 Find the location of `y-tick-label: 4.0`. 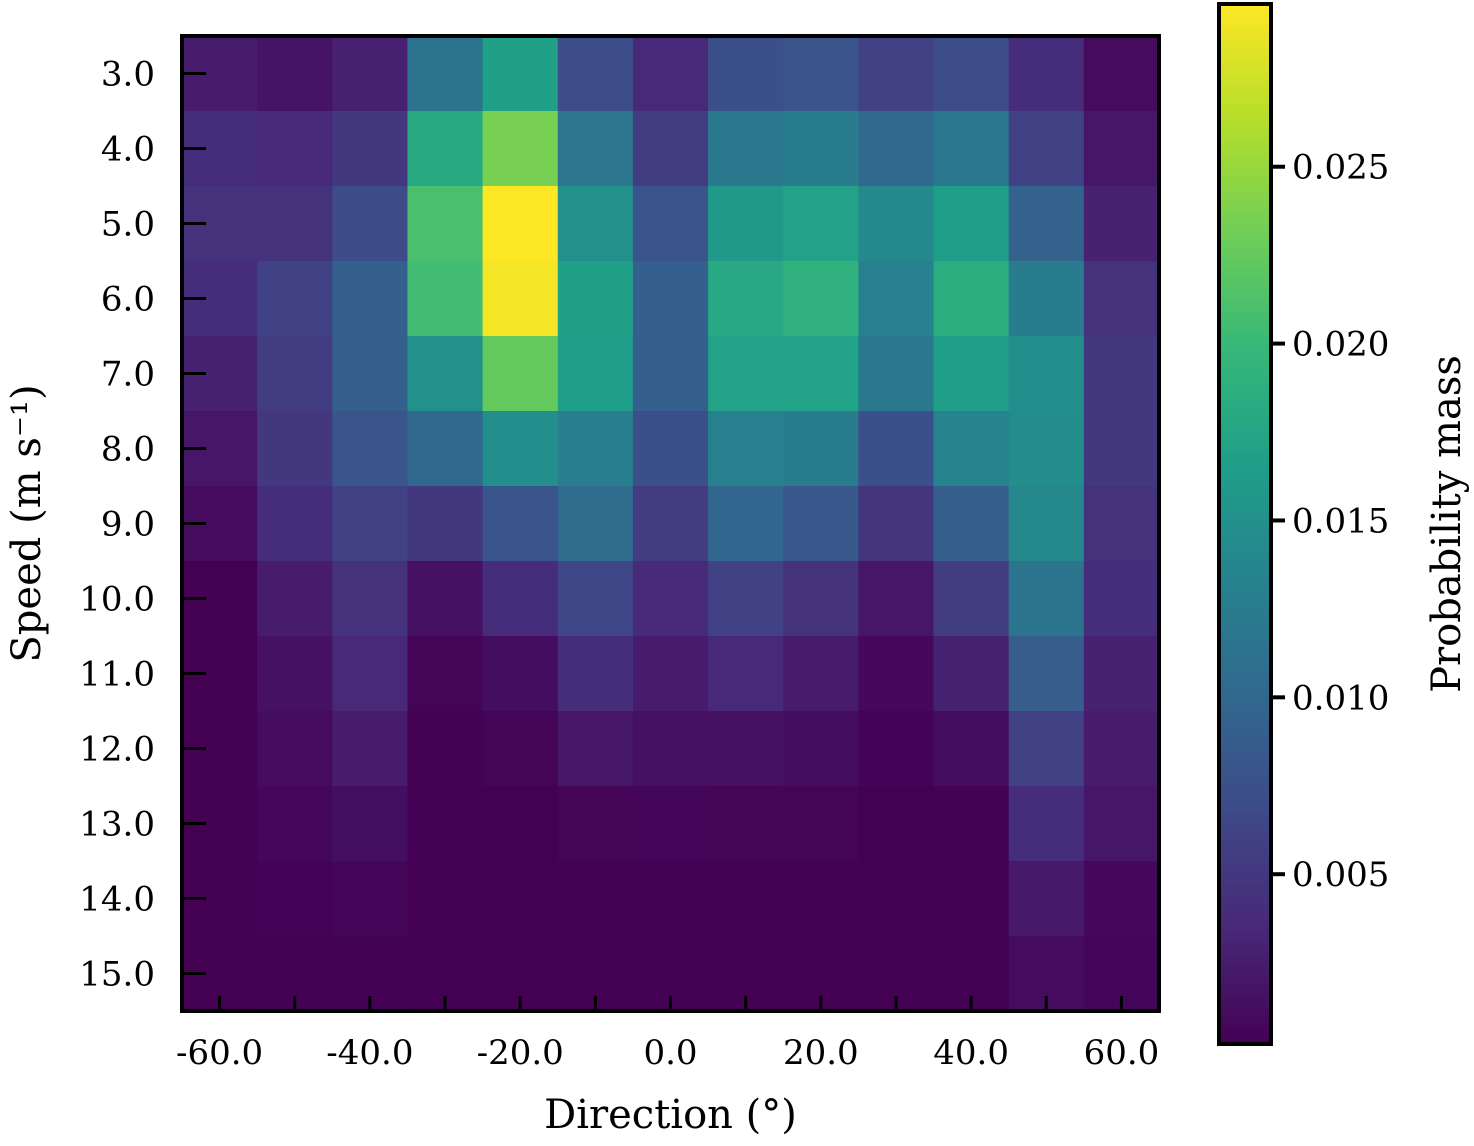

y-tick-label: 4.0 is located at coordinates (128, 150).